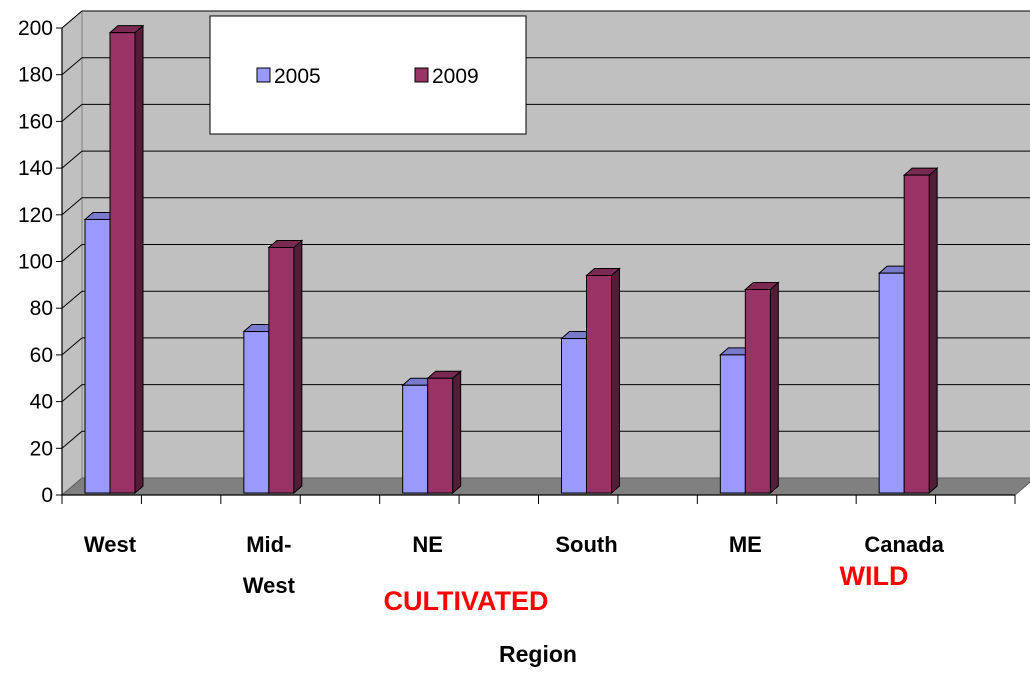 The width and height of the screenshot is (1030, 675). I want to click on bar-2009-canada, so click(920, 331).